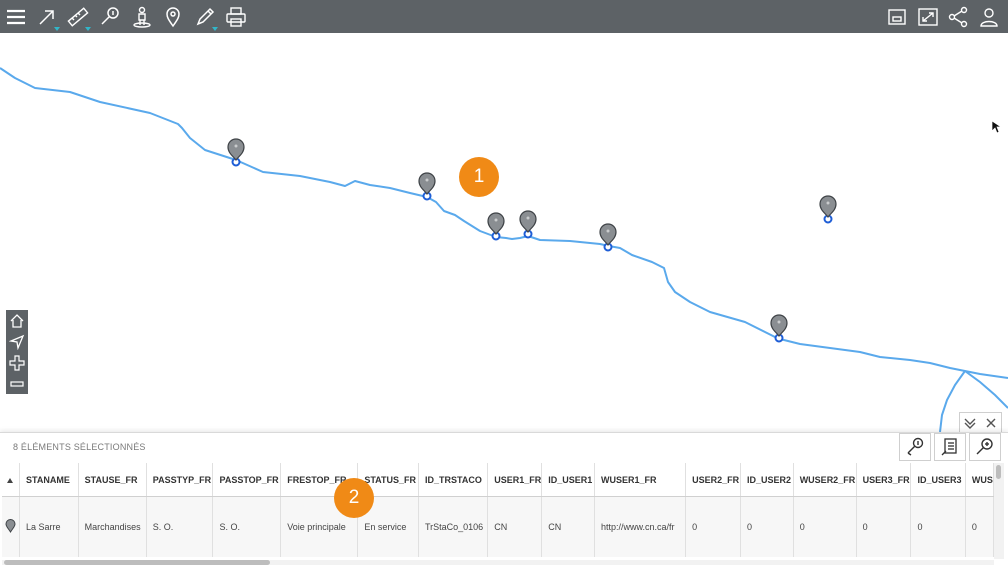 The width and height of the screenshot is (1008, 573). I want to click on user-button, so click(989, 17).